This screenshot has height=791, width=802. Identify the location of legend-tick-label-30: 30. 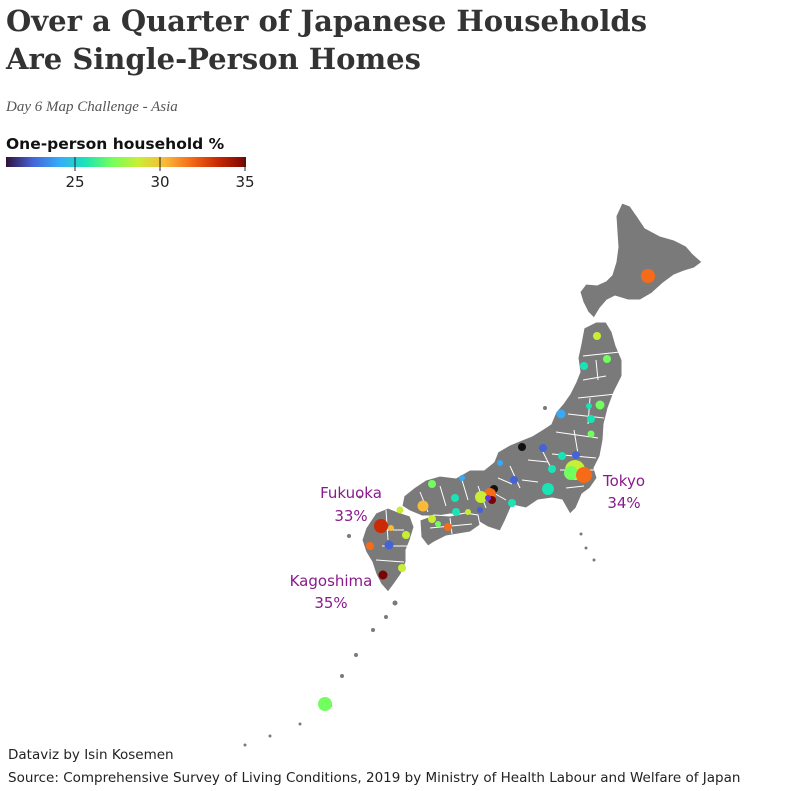
(159, 182).